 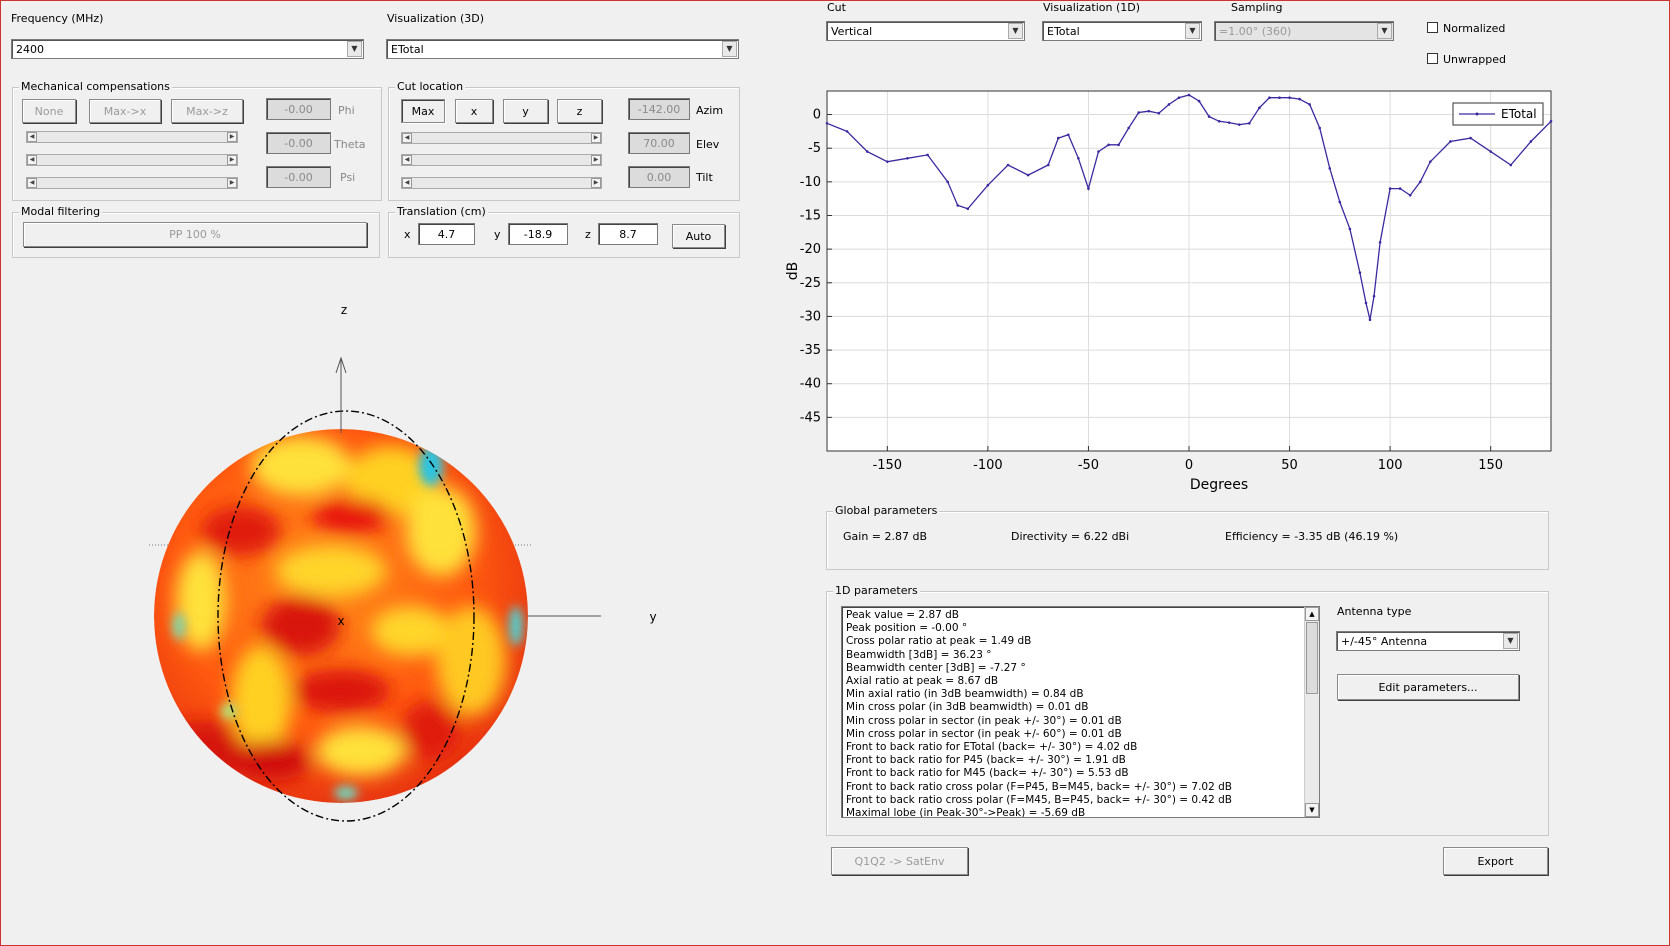 I want to click on axis-x-label: x, so click(x=340, y=621).